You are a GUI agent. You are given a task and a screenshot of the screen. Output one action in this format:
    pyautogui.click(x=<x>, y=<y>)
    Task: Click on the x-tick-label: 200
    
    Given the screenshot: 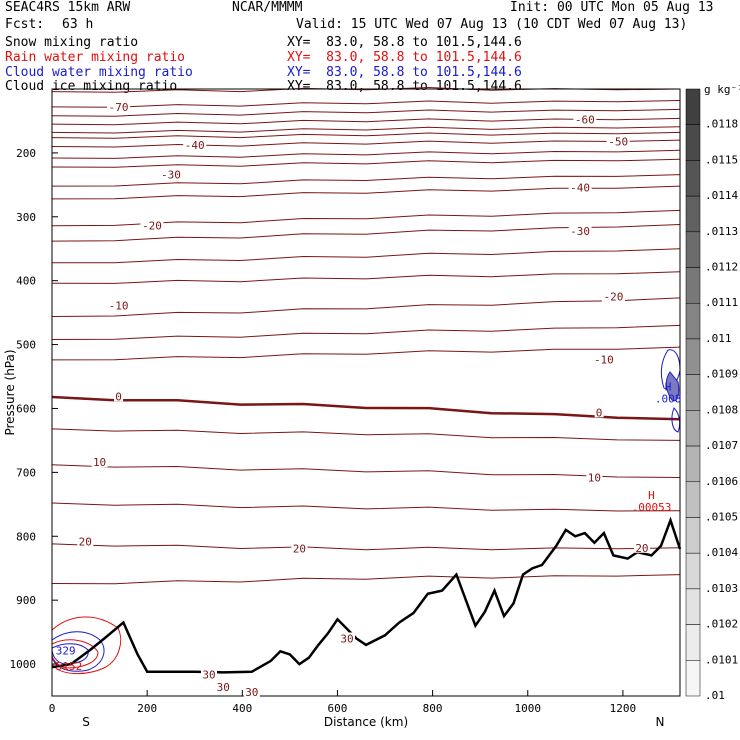 What is the action you would take?
    pyautogui.click(x=147, y=708)
    